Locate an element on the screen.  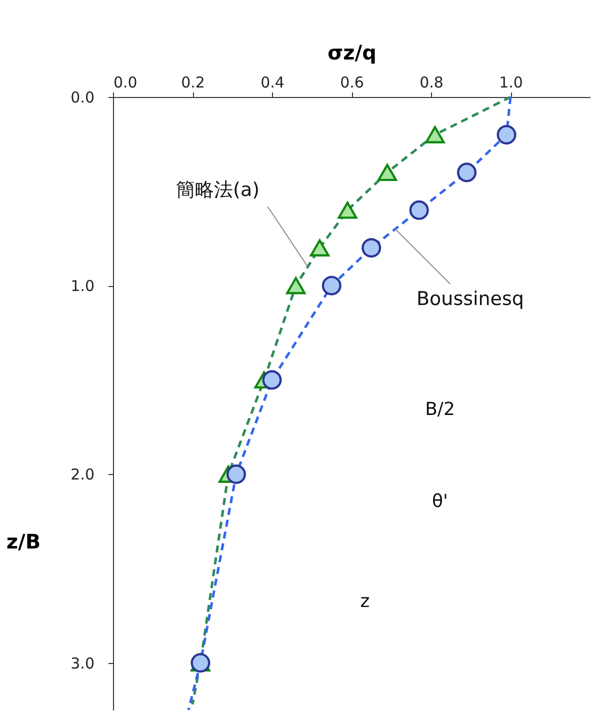
x-tick-label: 0.4 is located at coordinates (272, 83).